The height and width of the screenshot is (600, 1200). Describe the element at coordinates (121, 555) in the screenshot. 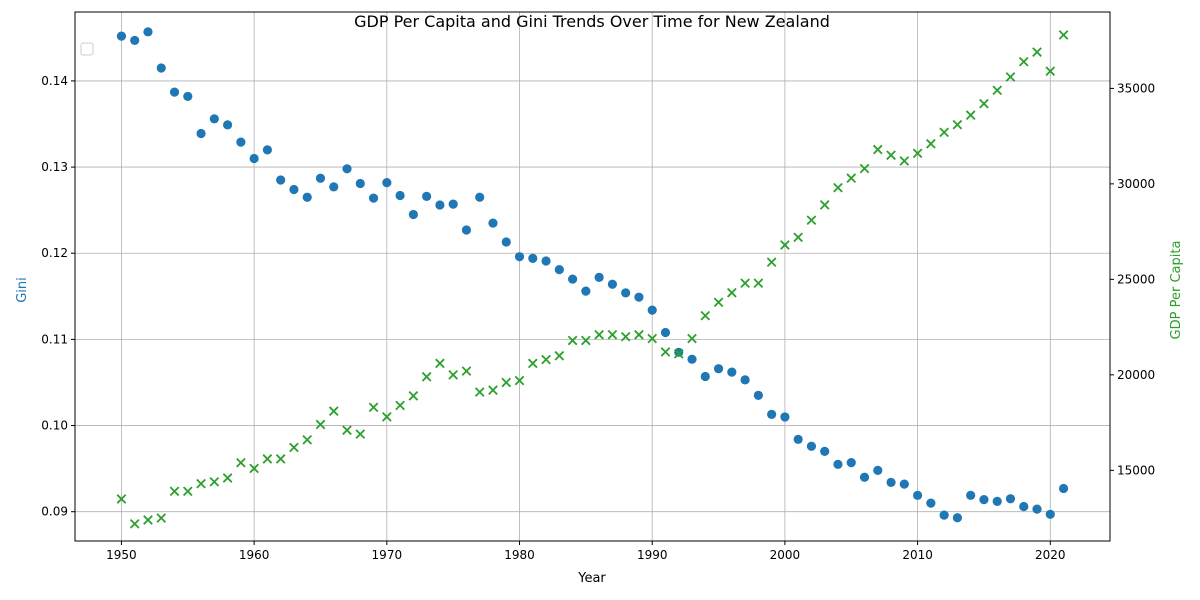

I see `x-tick-label: 1950` at that location.